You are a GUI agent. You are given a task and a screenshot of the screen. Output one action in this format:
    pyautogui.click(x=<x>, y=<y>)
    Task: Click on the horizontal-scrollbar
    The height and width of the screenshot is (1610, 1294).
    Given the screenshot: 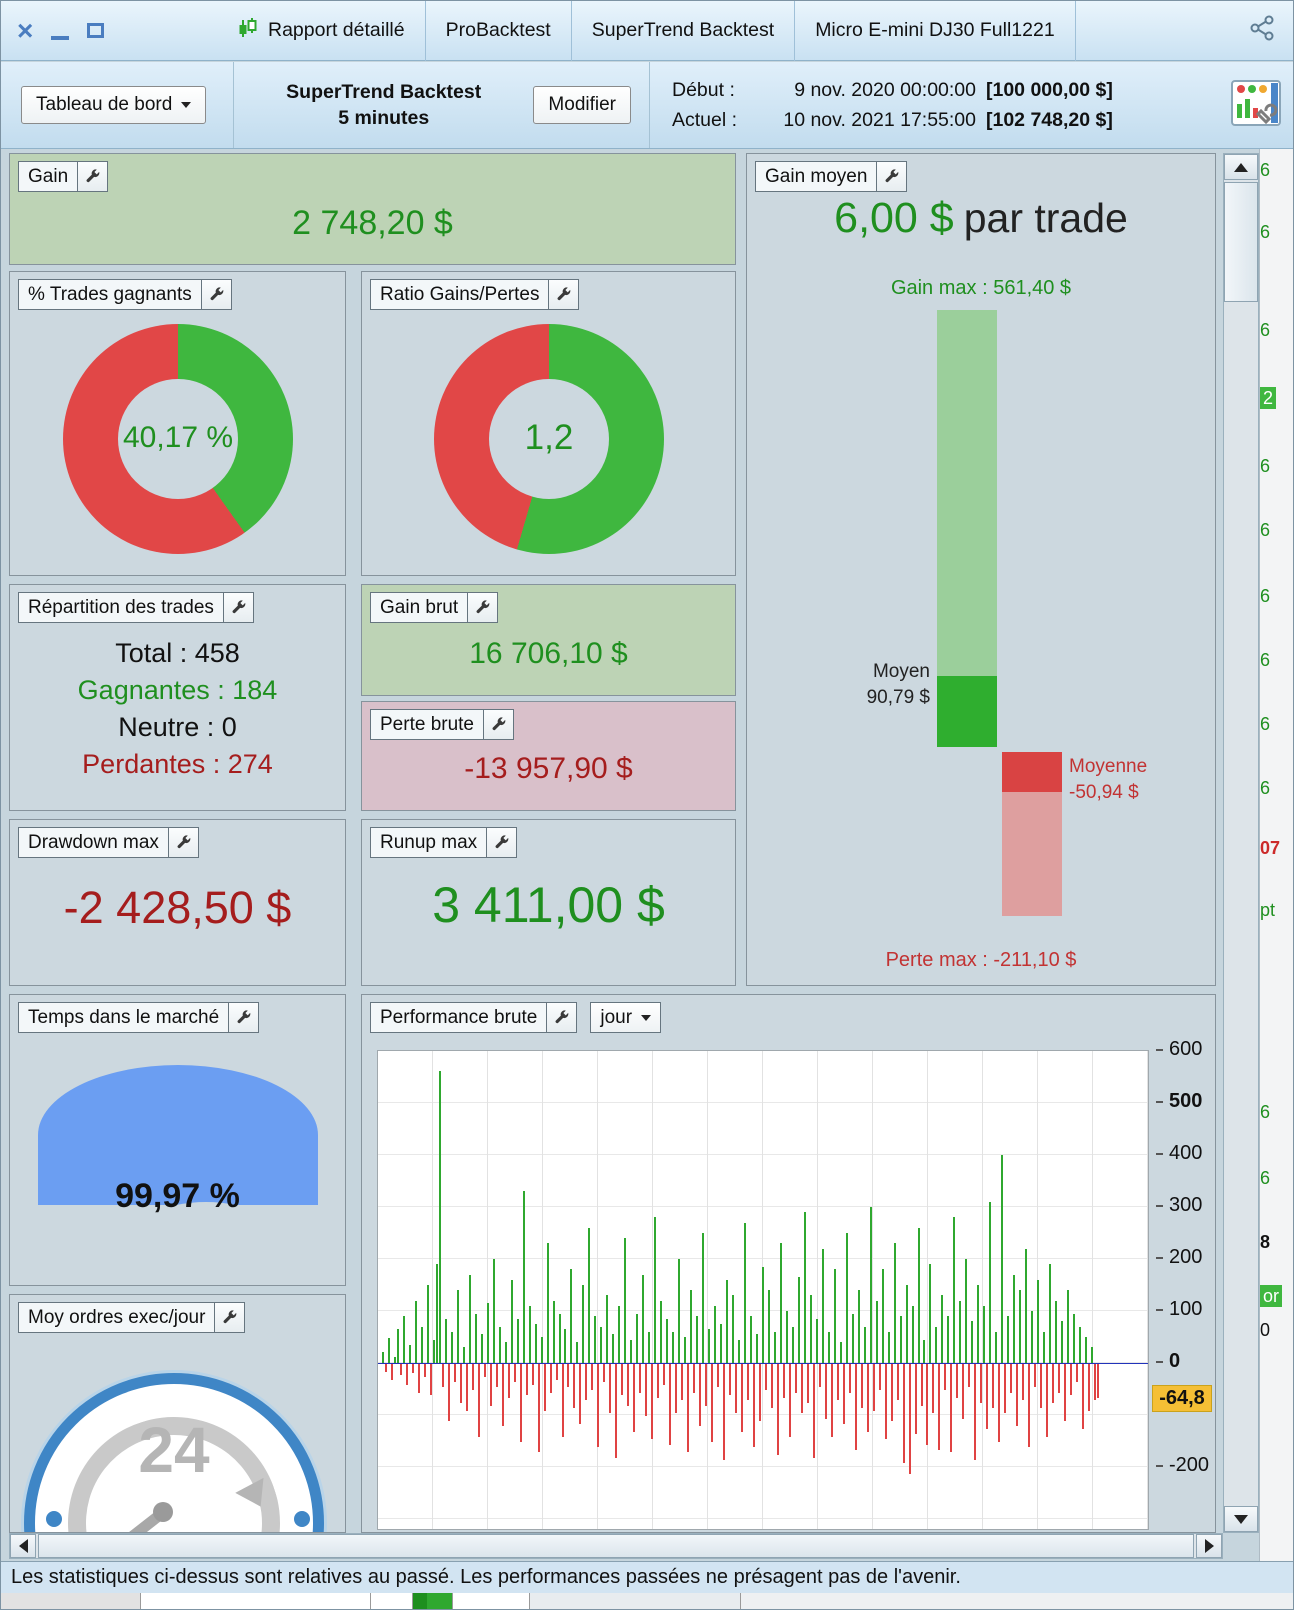 What is the action you would take?
    pyautogui.click(x=616, y=1546)
    